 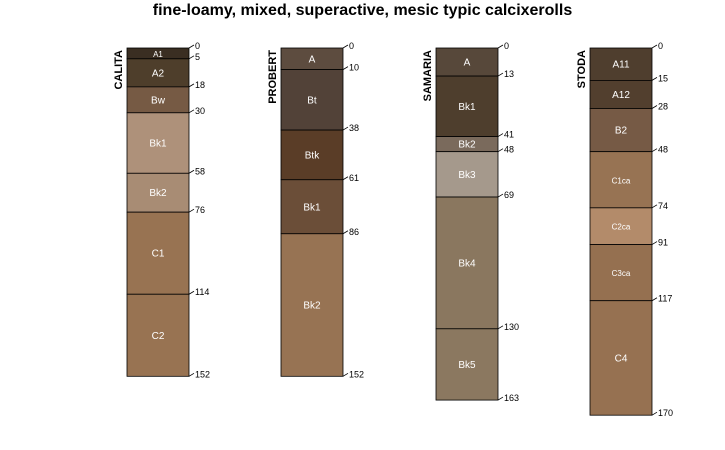 What do you see at coordinates (200, 85) in the screenshot?
I see `depth-label: 18` at bounding box center [200, 85].